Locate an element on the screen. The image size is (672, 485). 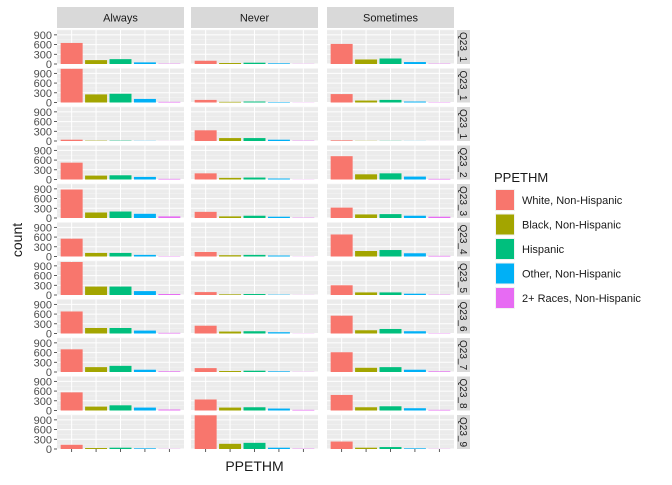
legend-label: 2+ Races, Non-Hispanic is located at coordinates (581, 299).